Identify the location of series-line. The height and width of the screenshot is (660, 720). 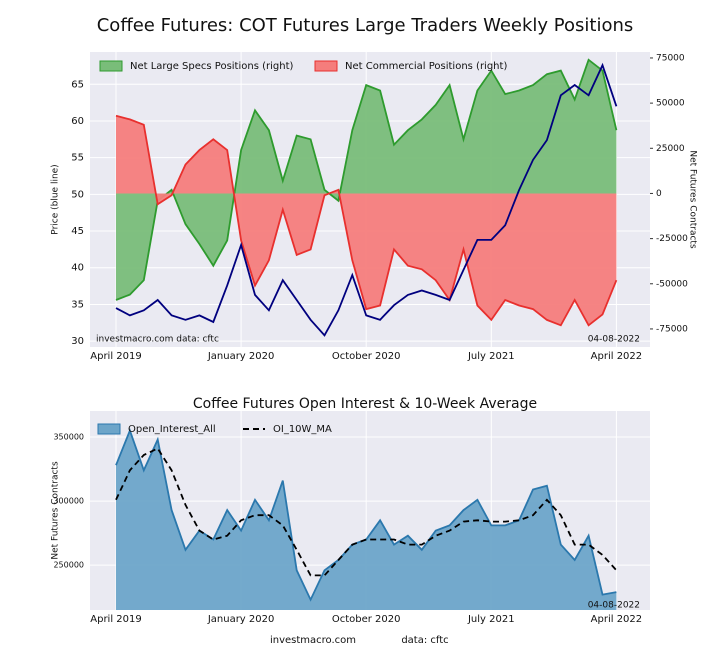
(366, 512).